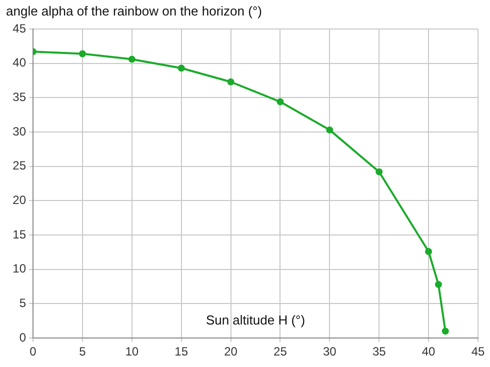  What do you see at coordinates (231, 351) in the screenshot?
I see `x-tick-label: 20` at bounding box center [231, 351].